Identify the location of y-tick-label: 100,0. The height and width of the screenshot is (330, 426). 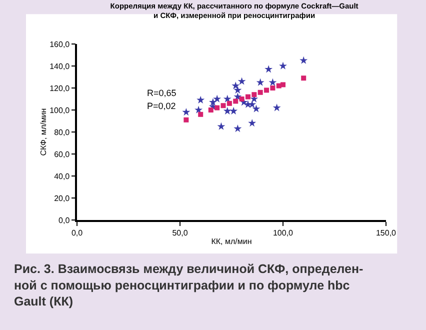
(60, 110).